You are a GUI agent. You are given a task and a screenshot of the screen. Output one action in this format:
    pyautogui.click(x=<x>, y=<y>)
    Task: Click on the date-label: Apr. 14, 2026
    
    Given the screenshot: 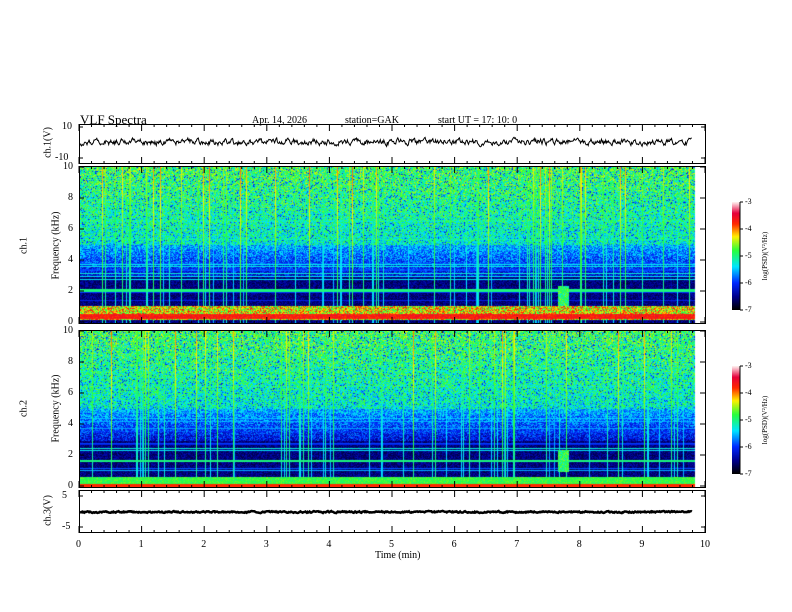 What is the action you would take?
    pyautogui.click(x=279, y=120)
    